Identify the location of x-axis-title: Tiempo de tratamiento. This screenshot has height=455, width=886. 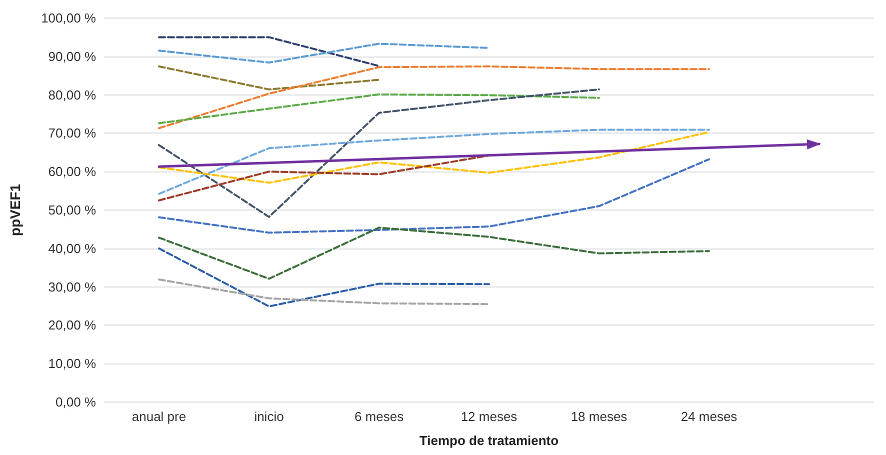
(489, 440).